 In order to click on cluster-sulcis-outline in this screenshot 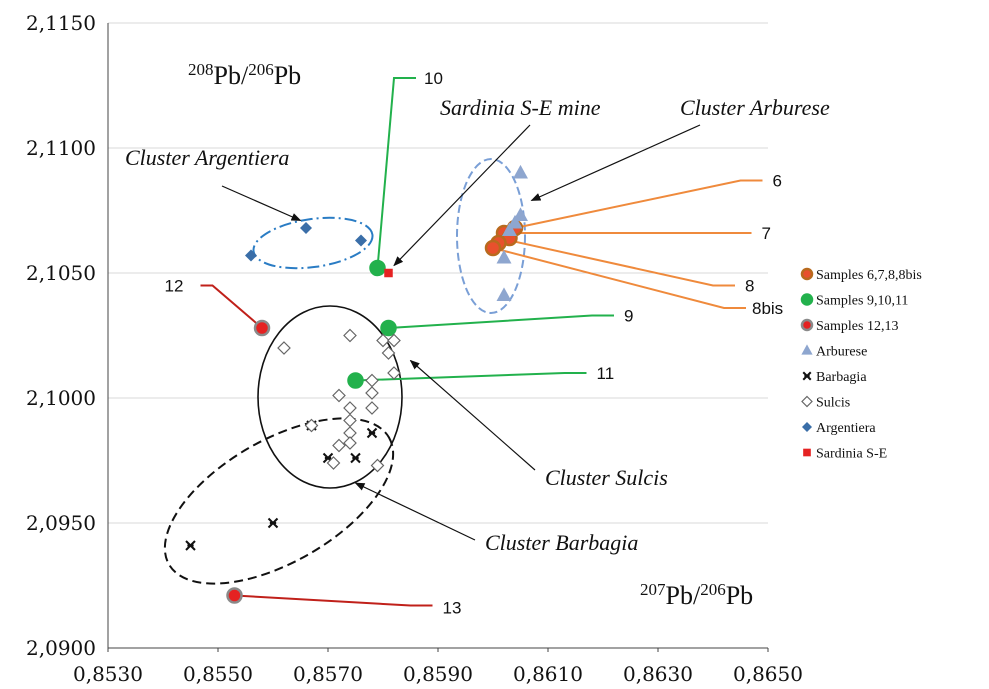, I will do `click(330, 397)`.